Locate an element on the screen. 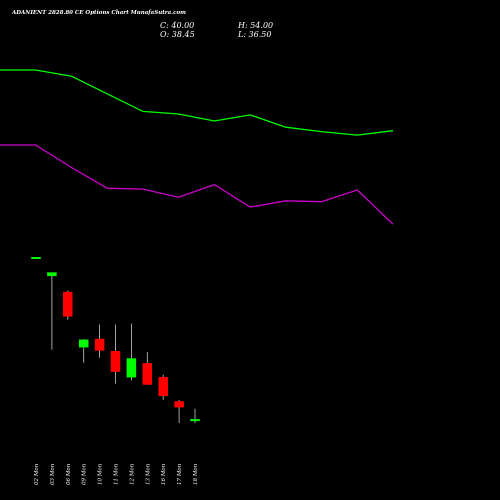 The image size is (500, 500). x-tick-label: 16 Mon is located at coordinates (164, 474).